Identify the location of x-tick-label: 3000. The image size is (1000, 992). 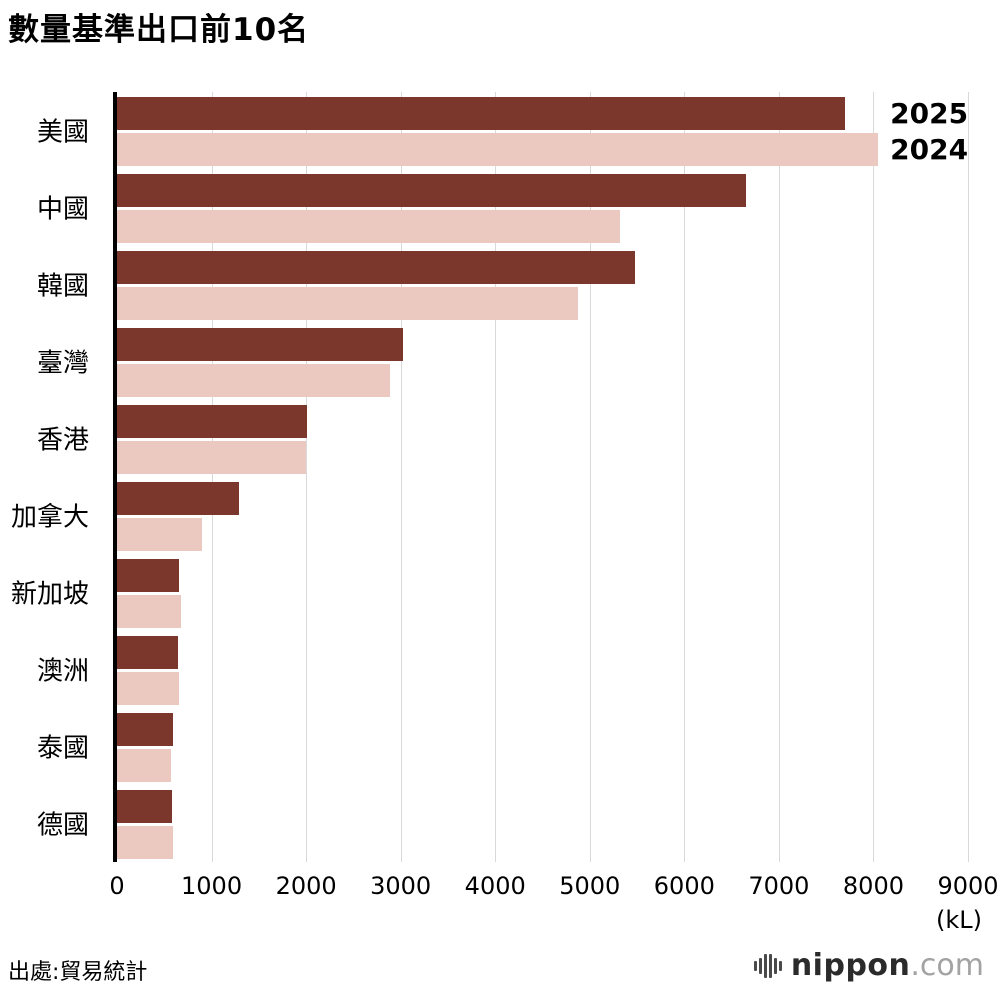
(401, 886).